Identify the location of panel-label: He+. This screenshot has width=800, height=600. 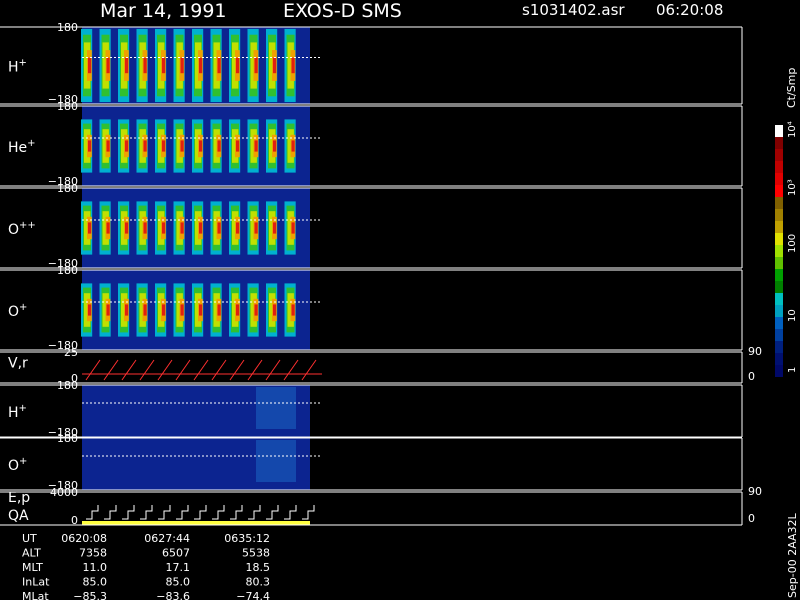
(22, 147).